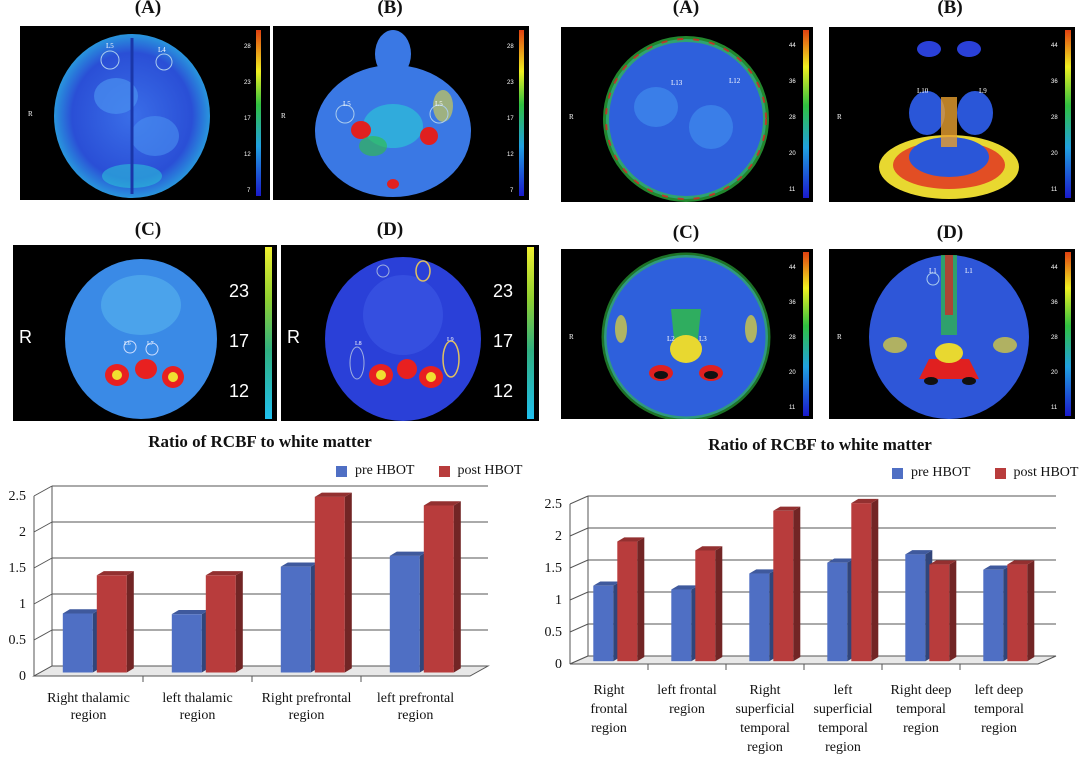 The width and height of the screenshot is (1080, 768). I want to click on roi-label: L10, so click(923, 91).